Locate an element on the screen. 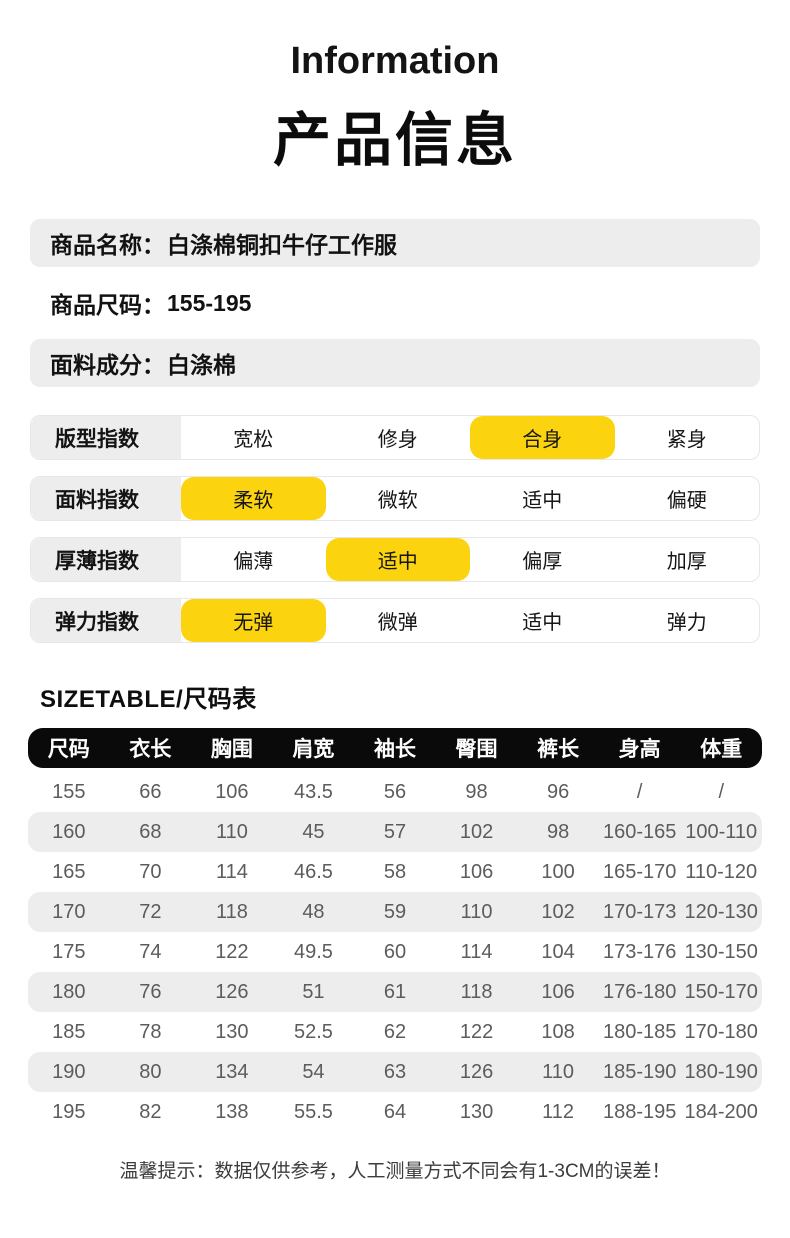 The width and height of the screenshot is (790, 1238). table-cell: 43.5 is located at coordinates (313, 791).